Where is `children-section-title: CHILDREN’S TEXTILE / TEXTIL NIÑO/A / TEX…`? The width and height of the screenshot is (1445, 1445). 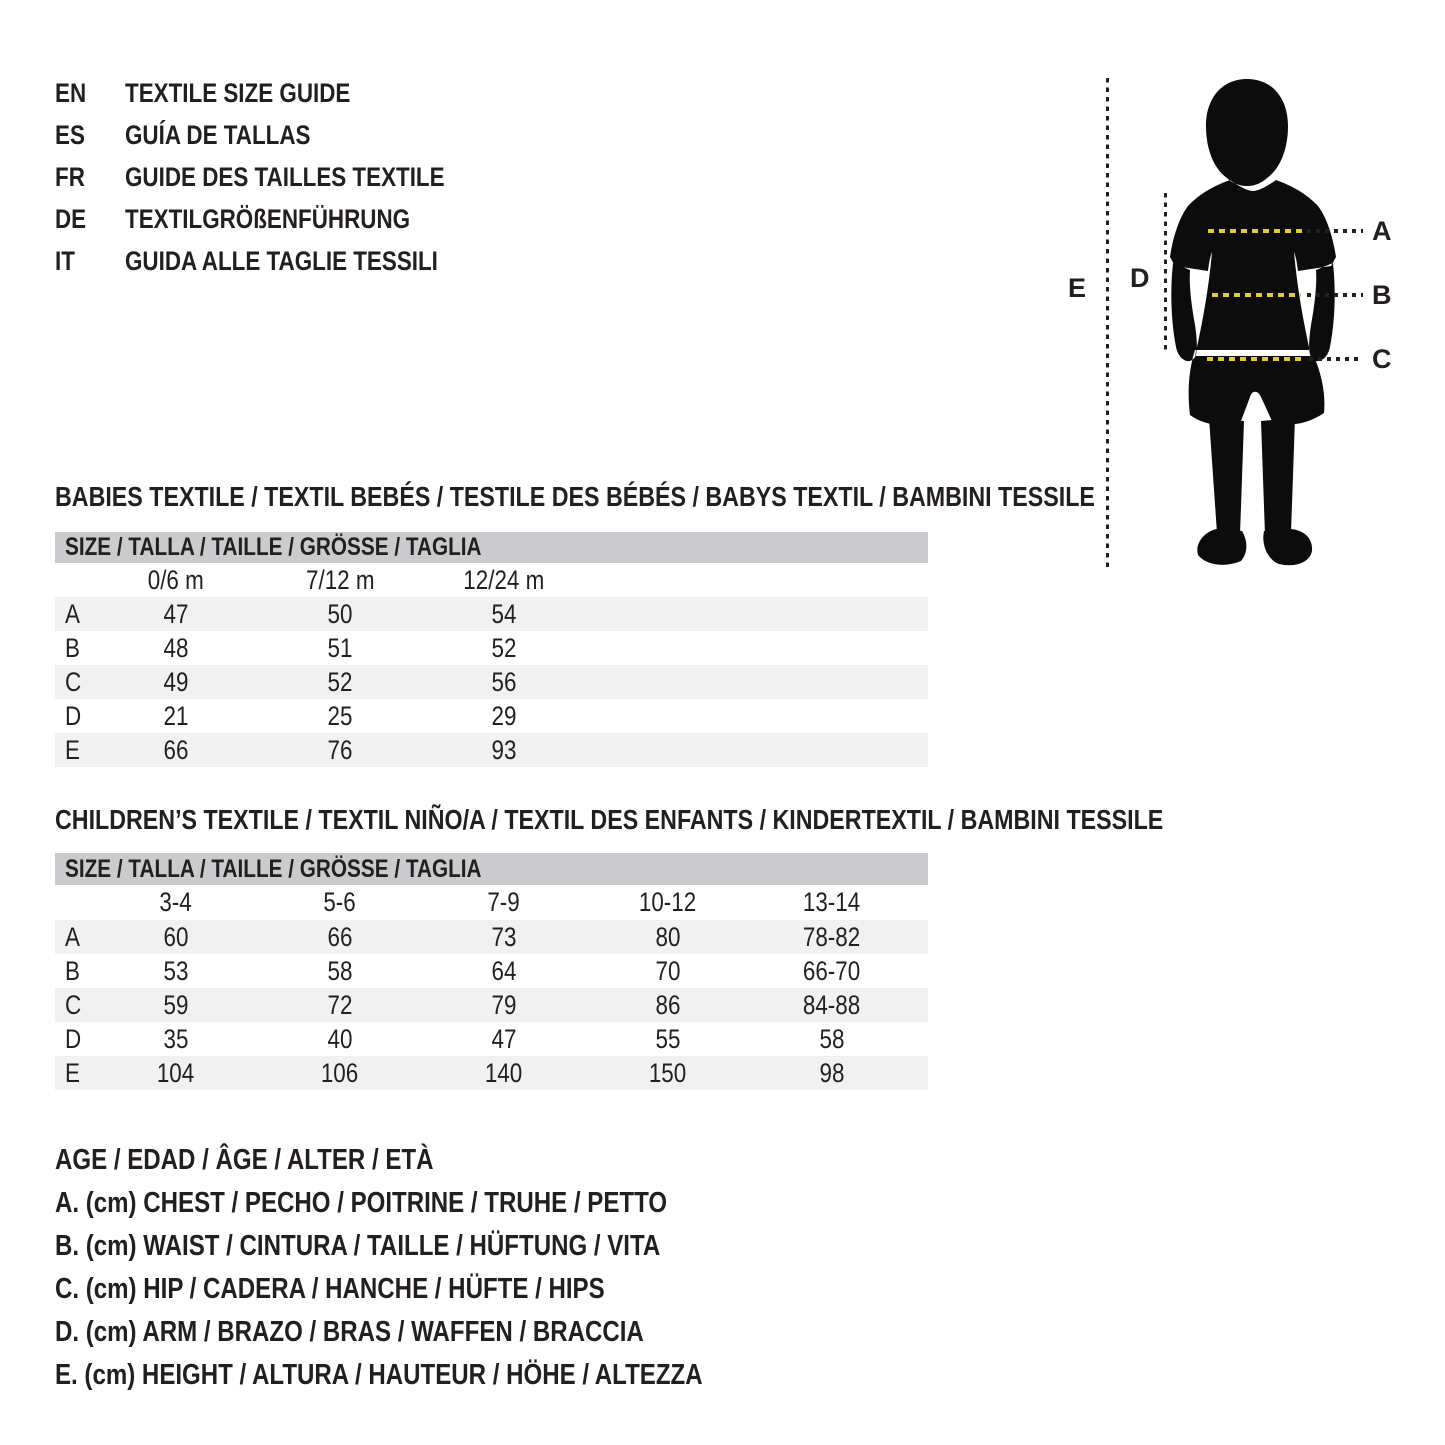 children-section-title: CHILDREN’S TEXTILE / TEXTIL NIÑO/A / TEX… is located at coordinates (609, 819).